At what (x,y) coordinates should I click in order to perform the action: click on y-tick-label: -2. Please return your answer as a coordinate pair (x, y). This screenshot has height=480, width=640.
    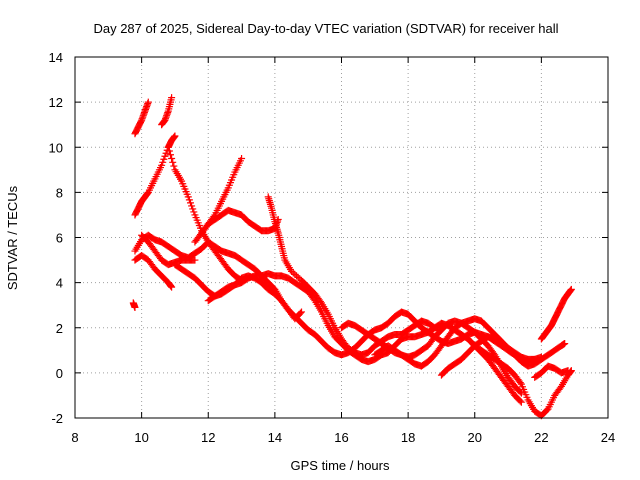
    Looking at the image, I should click on (57, 418).